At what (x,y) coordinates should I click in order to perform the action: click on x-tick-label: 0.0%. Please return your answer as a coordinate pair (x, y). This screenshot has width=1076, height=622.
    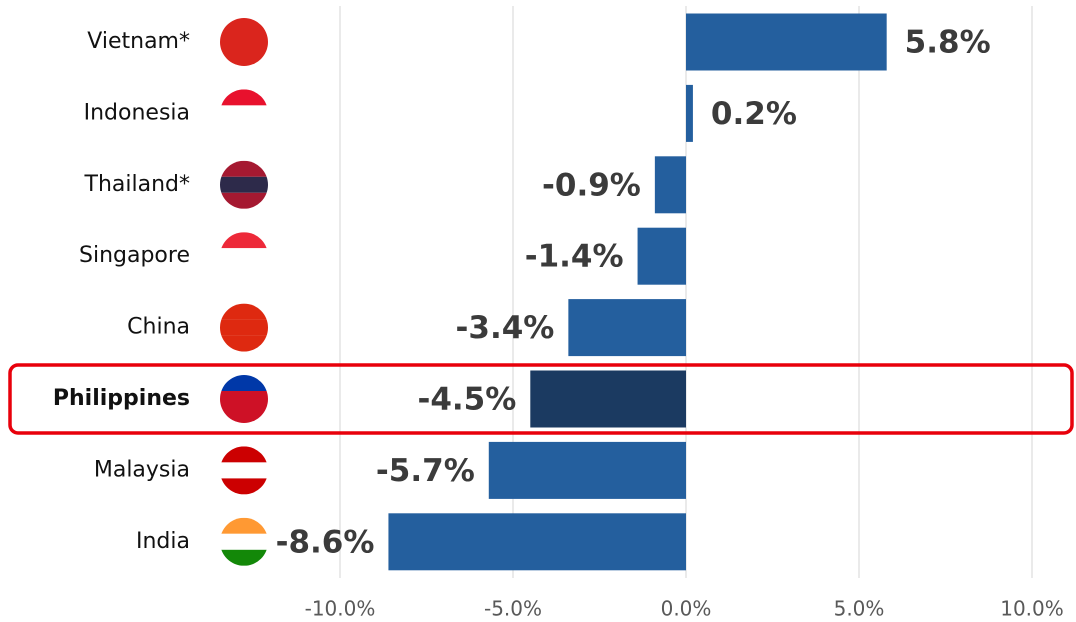
    Looking at the image, I should click on (686, 609).